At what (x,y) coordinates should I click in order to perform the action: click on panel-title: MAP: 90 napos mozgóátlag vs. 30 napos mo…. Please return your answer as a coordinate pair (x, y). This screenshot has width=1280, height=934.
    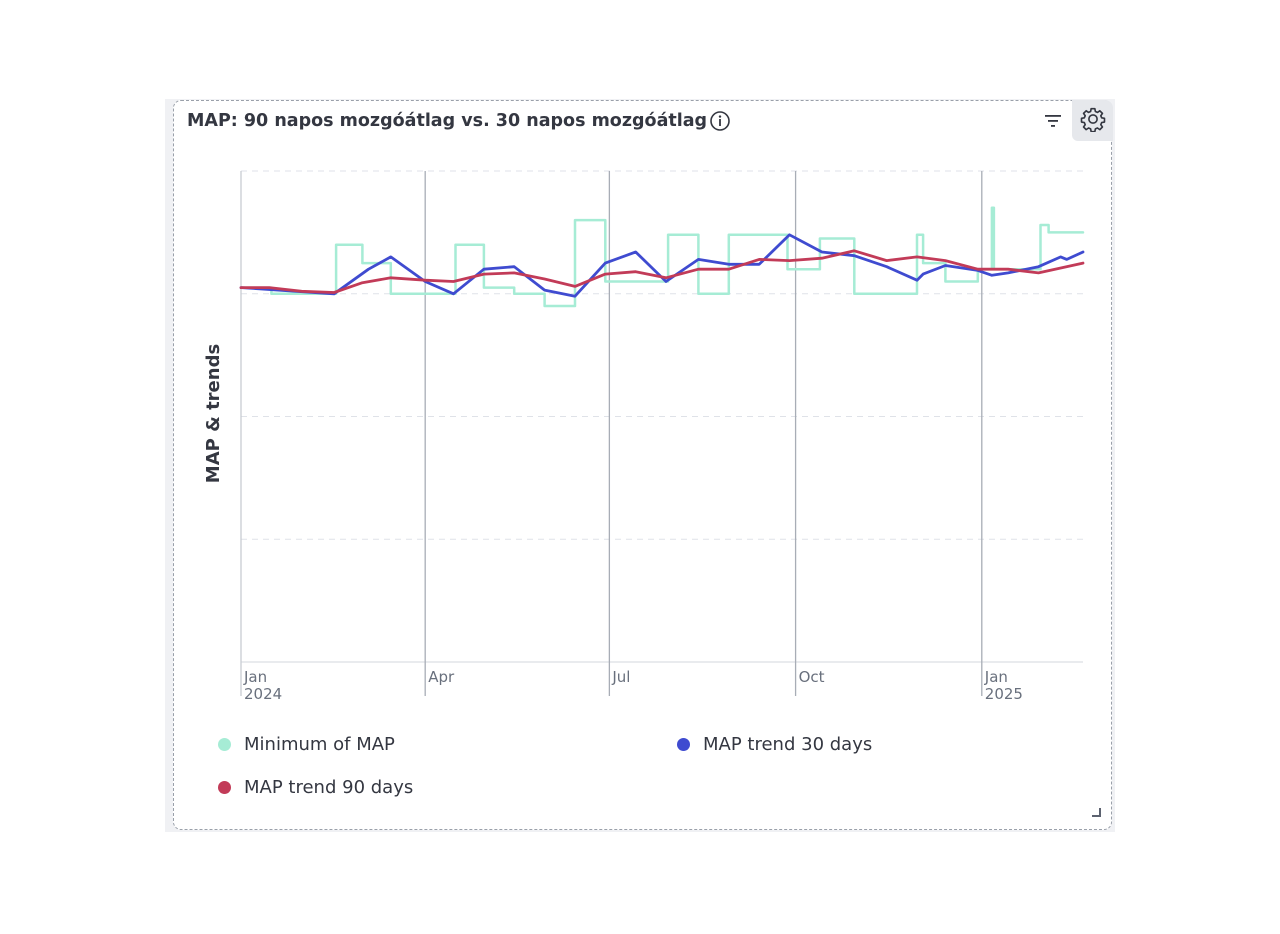
    Looking at the image, I should click on (459, 121).